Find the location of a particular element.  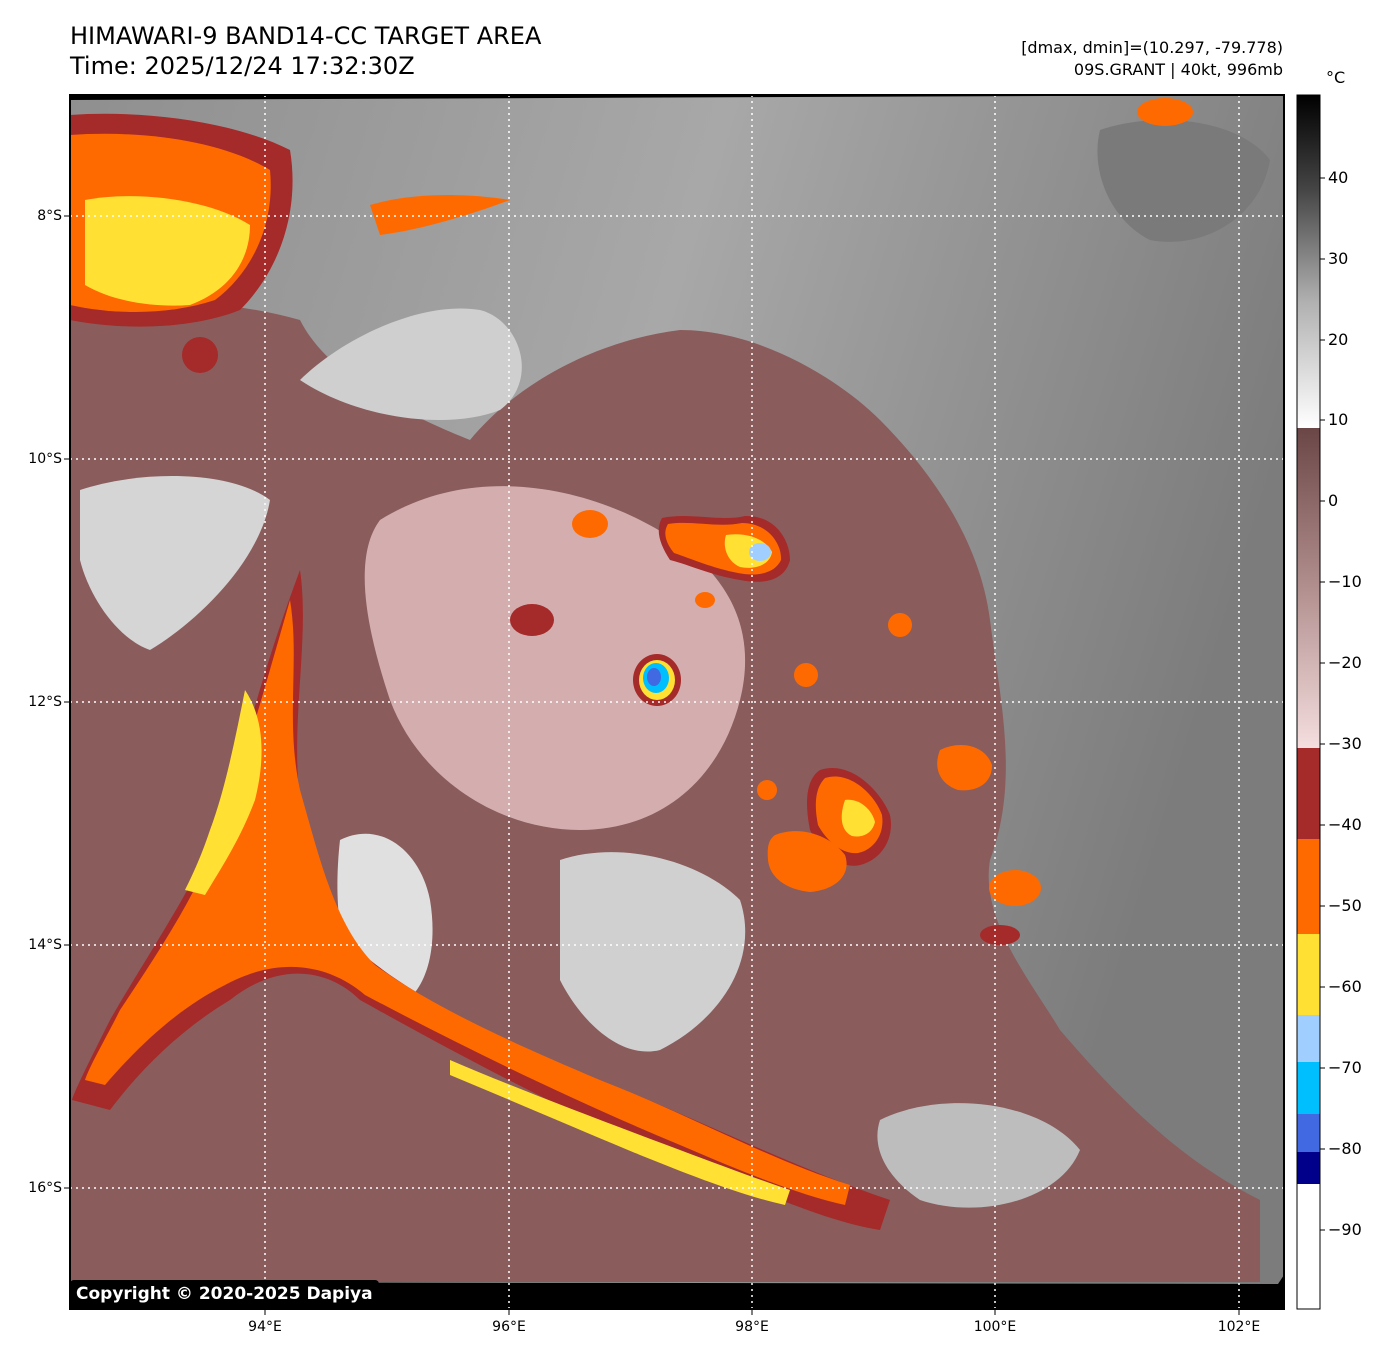

colorbar-tick-label: 10 is located at coordinates (1338, 419).